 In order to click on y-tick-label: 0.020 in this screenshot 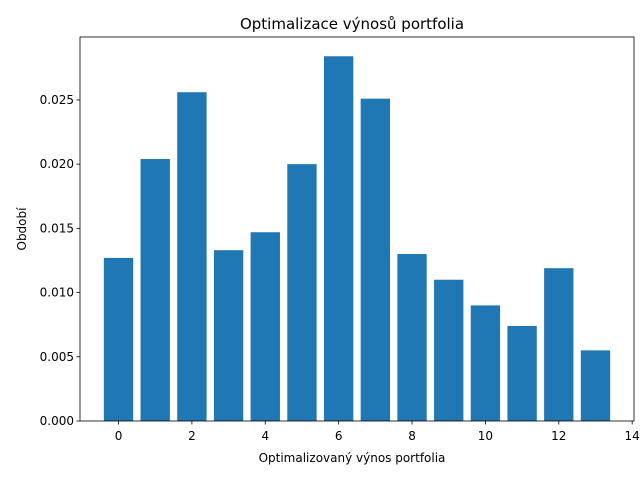, I will do `click(57, 164)`.